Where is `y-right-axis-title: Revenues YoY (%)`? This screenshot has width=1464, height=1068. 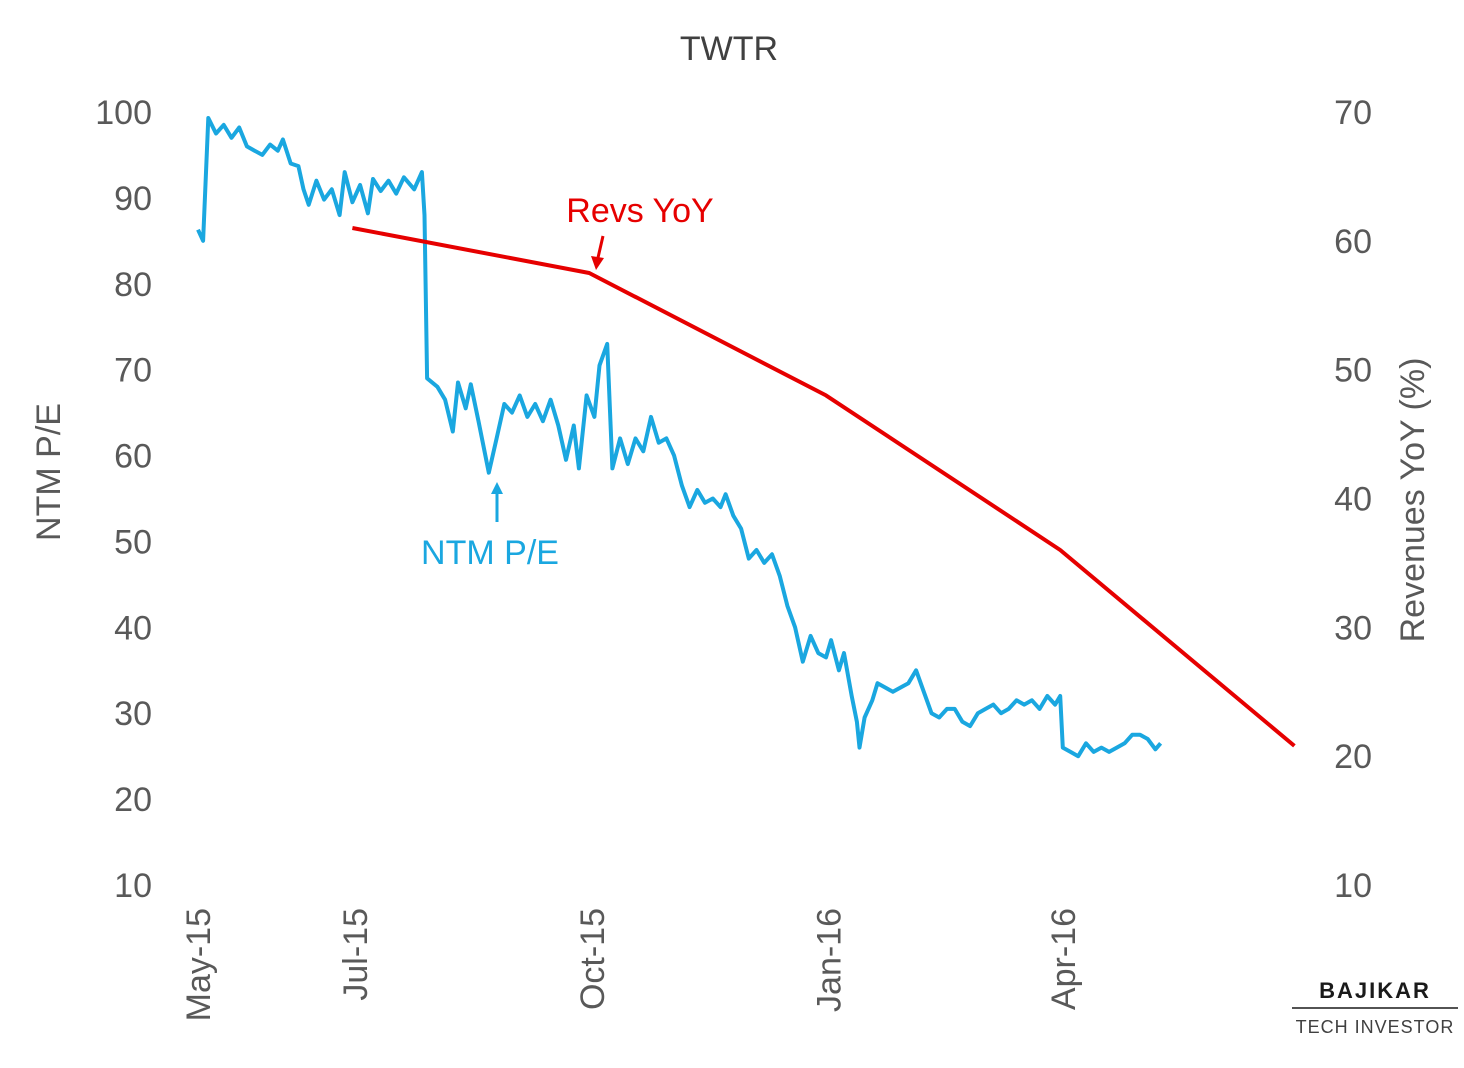 y-right-axis-title: Revenues YoY (%) is located at coordinates (1413, 500).